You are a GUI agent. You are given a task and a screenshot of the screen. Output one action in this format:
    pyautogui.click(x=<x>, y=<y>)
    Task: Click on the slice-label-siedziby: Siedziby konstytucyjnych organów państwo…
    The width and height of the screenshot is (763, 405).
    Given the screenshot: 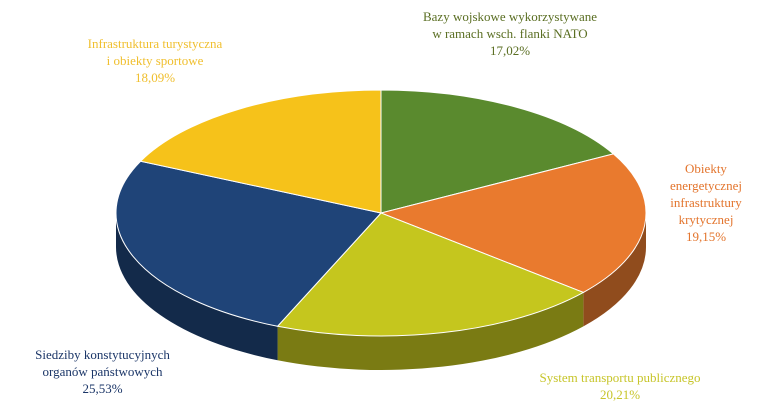 What is the action you would take?
    pyautogui.click(x=102, y=371)
    